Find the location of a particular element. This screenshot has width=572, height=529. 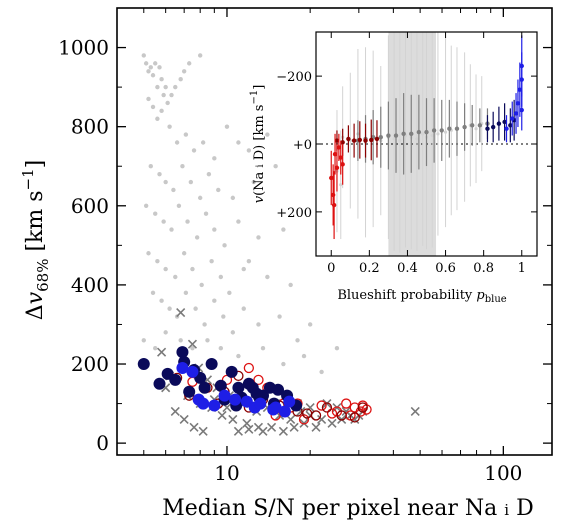

inset-x-tick-label: 0 is located at coordinates (331, 268).